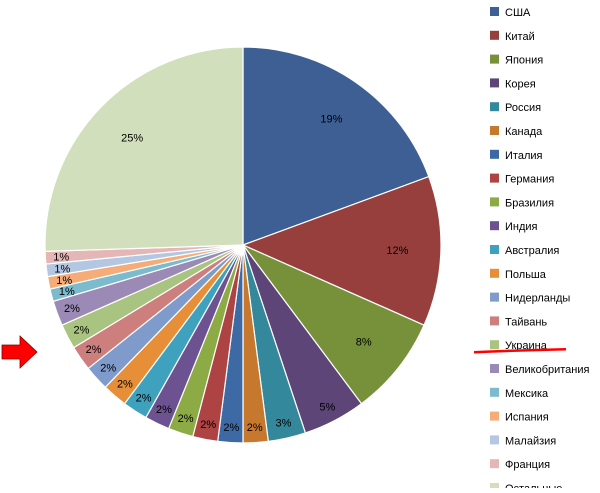  Describe the element at coordinates (108, 369) in the screenshot. I see `data-label-12: 2%` at that location.